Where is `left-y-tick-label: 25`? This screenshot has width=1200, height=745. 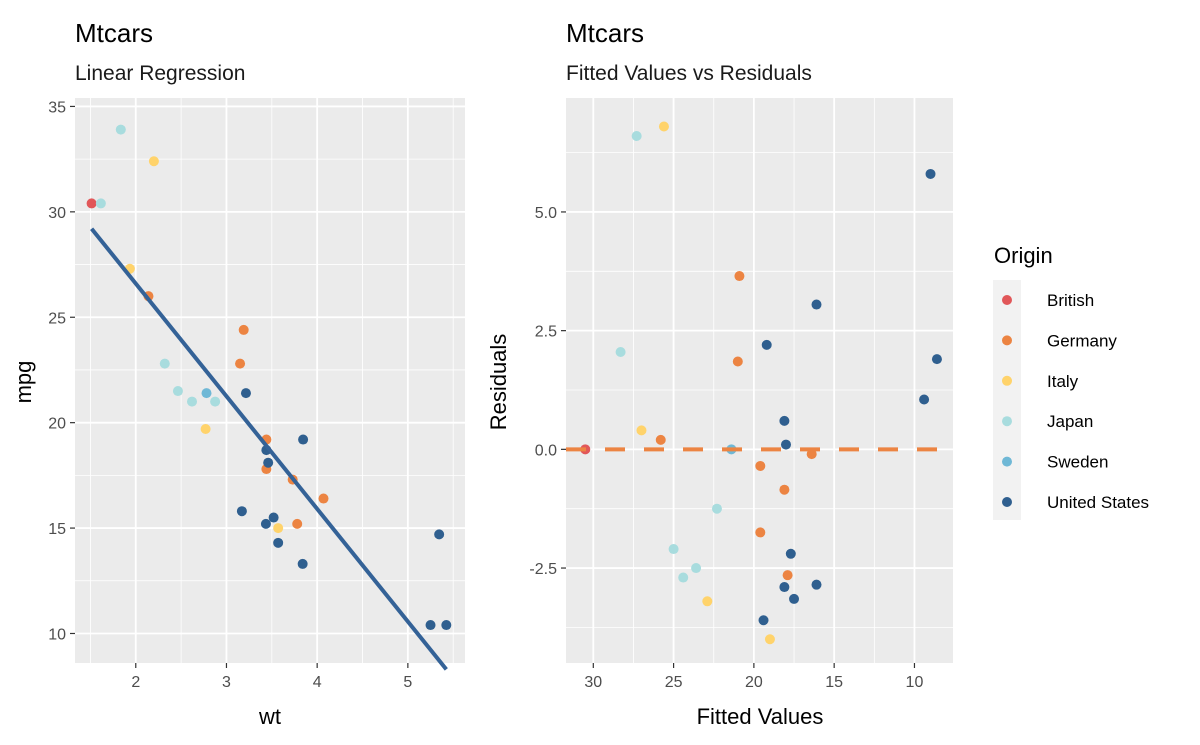 left-y-tick-label: 25 is located at coordinates (57, 318).